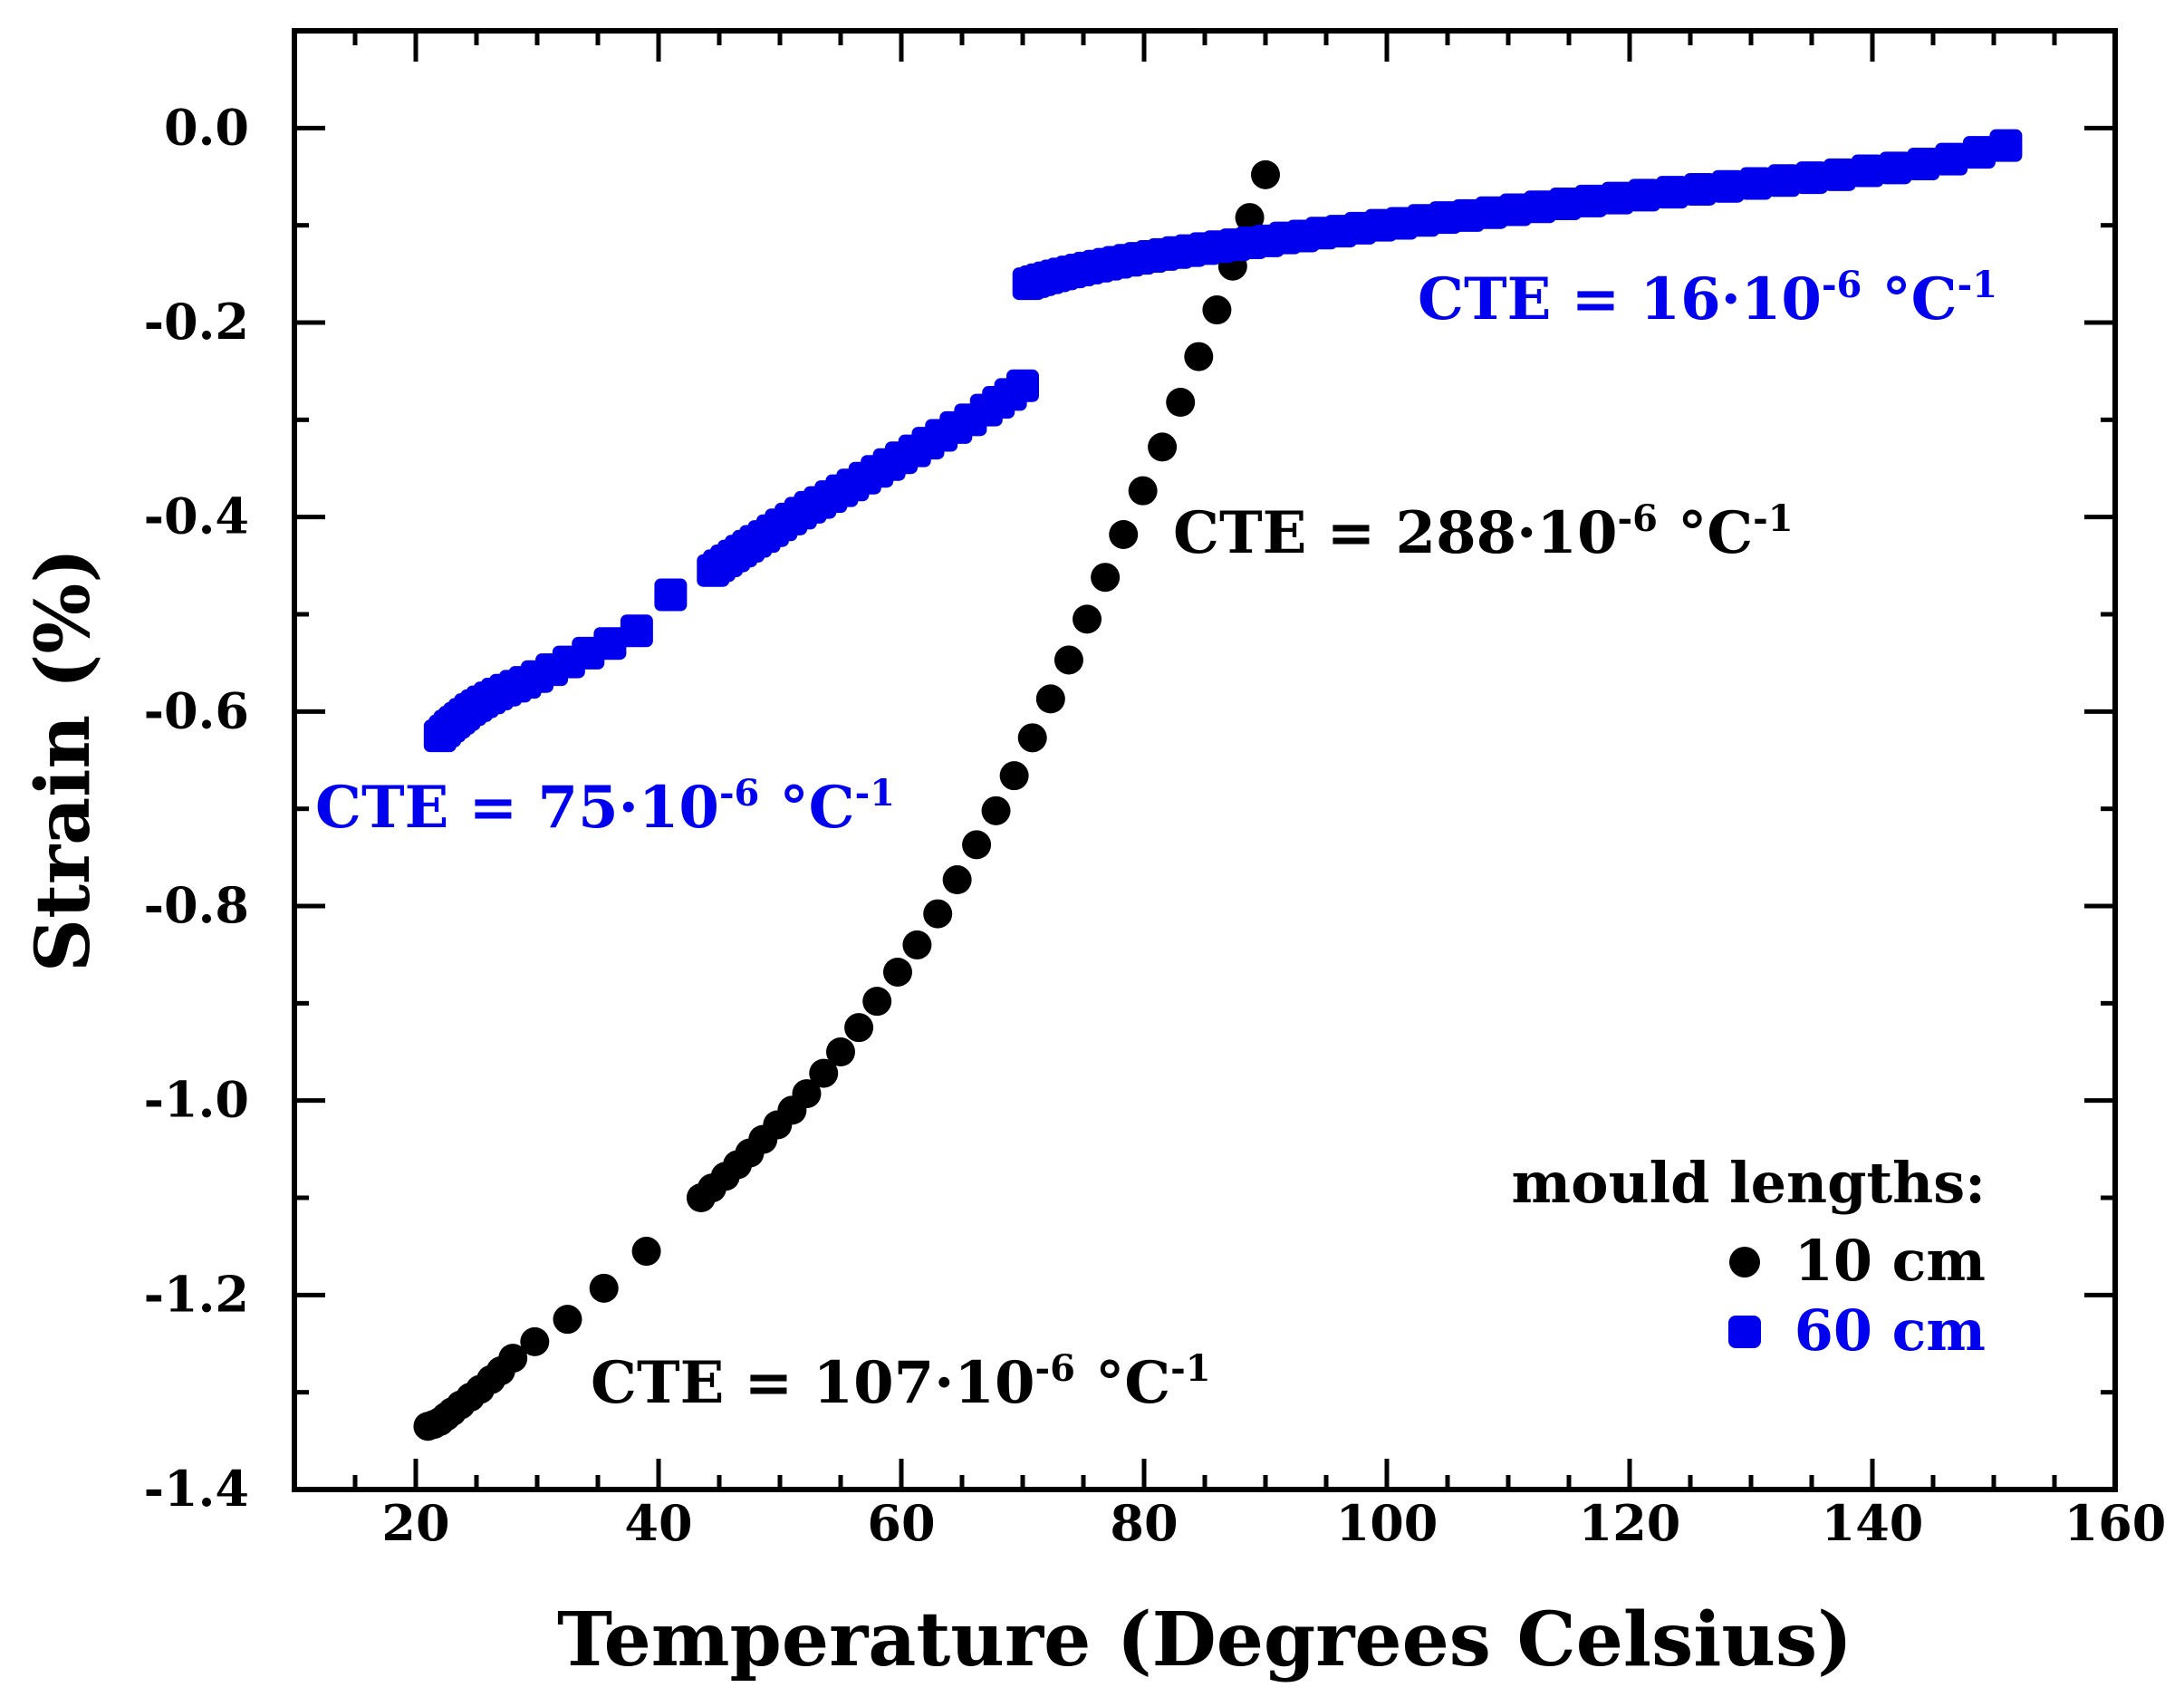  What do you see at coordinates (1873, 1523) in the screenshot?
I see `x-tick-label: 140` at bounding box center [1873, 1523].